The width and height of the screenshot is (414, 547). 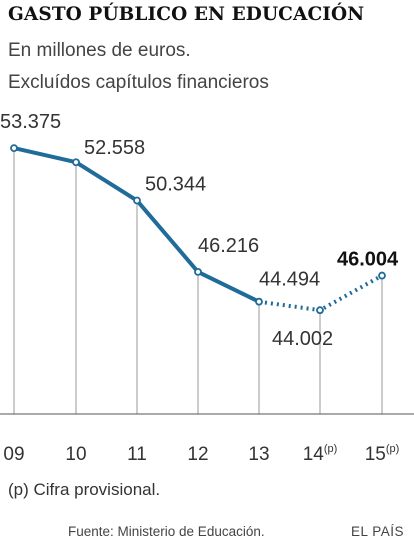 What do you see at coordinates (84, 489) in the screenshot?
I see `provisional-footnote: (p) Cifra provisional.` at bounding box center [84, 489].